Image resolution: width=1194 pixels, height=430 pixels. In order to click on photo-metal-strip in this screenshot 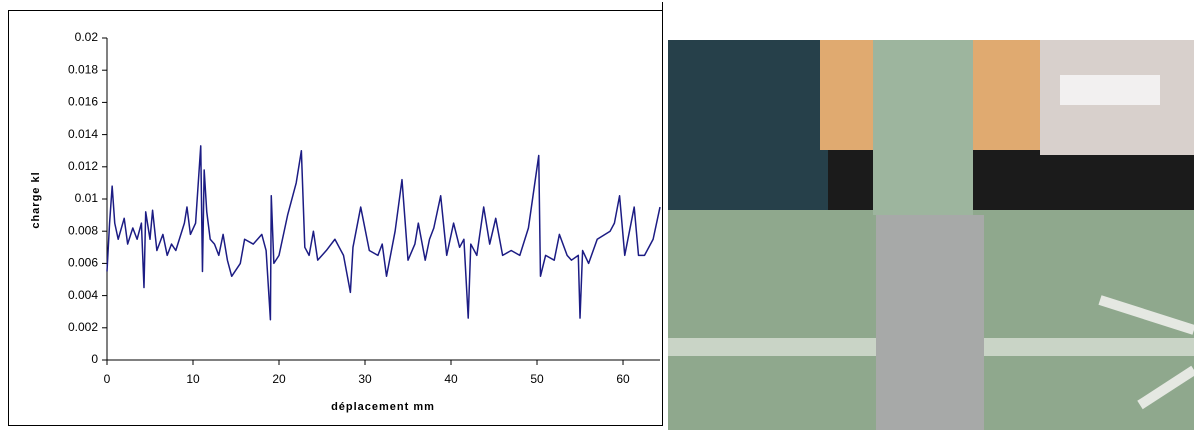, I will do `click(930, 322)`.